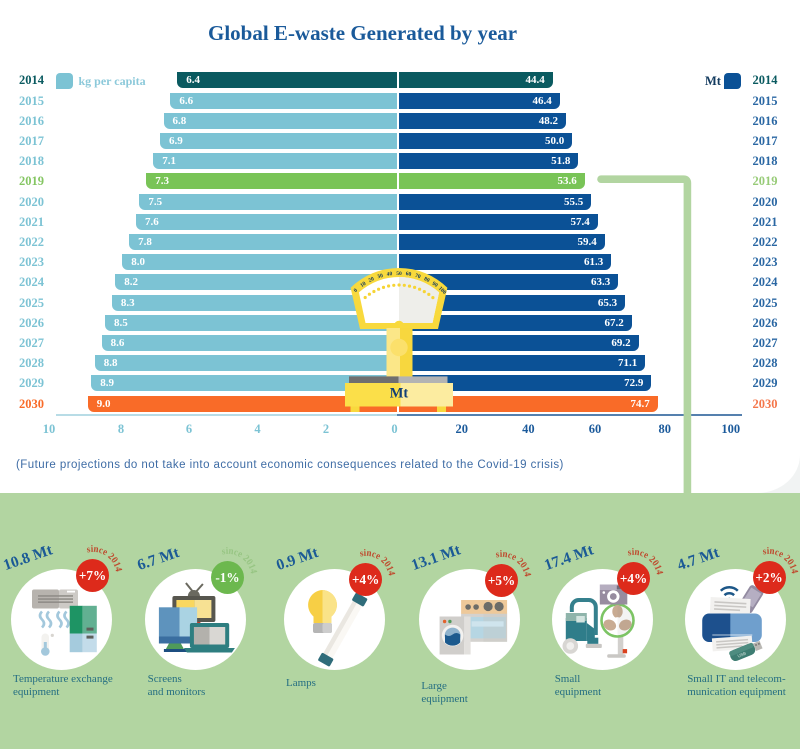 The height and width of the screenshot is (749, 800). What do you see at coordinates (442, 291) in the screenshot?
I see `svg-text: 100` at bounding box center [442, 291].